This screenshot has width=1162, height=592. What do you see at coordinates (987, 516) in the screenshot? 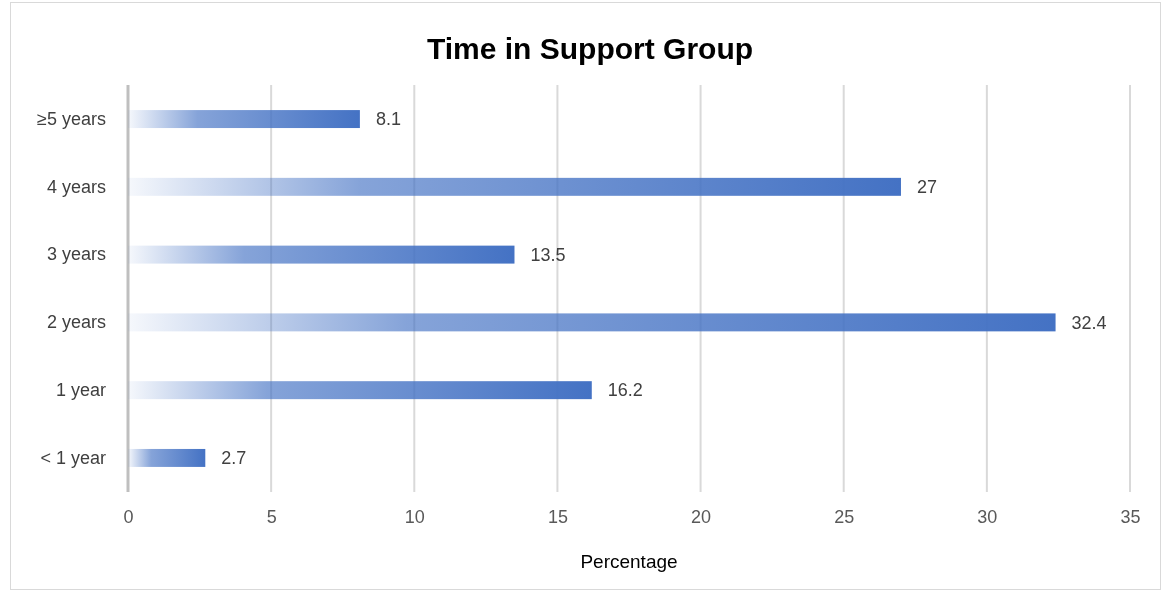
I see `x-tick-label: 30` at bounding box center [987, 516].